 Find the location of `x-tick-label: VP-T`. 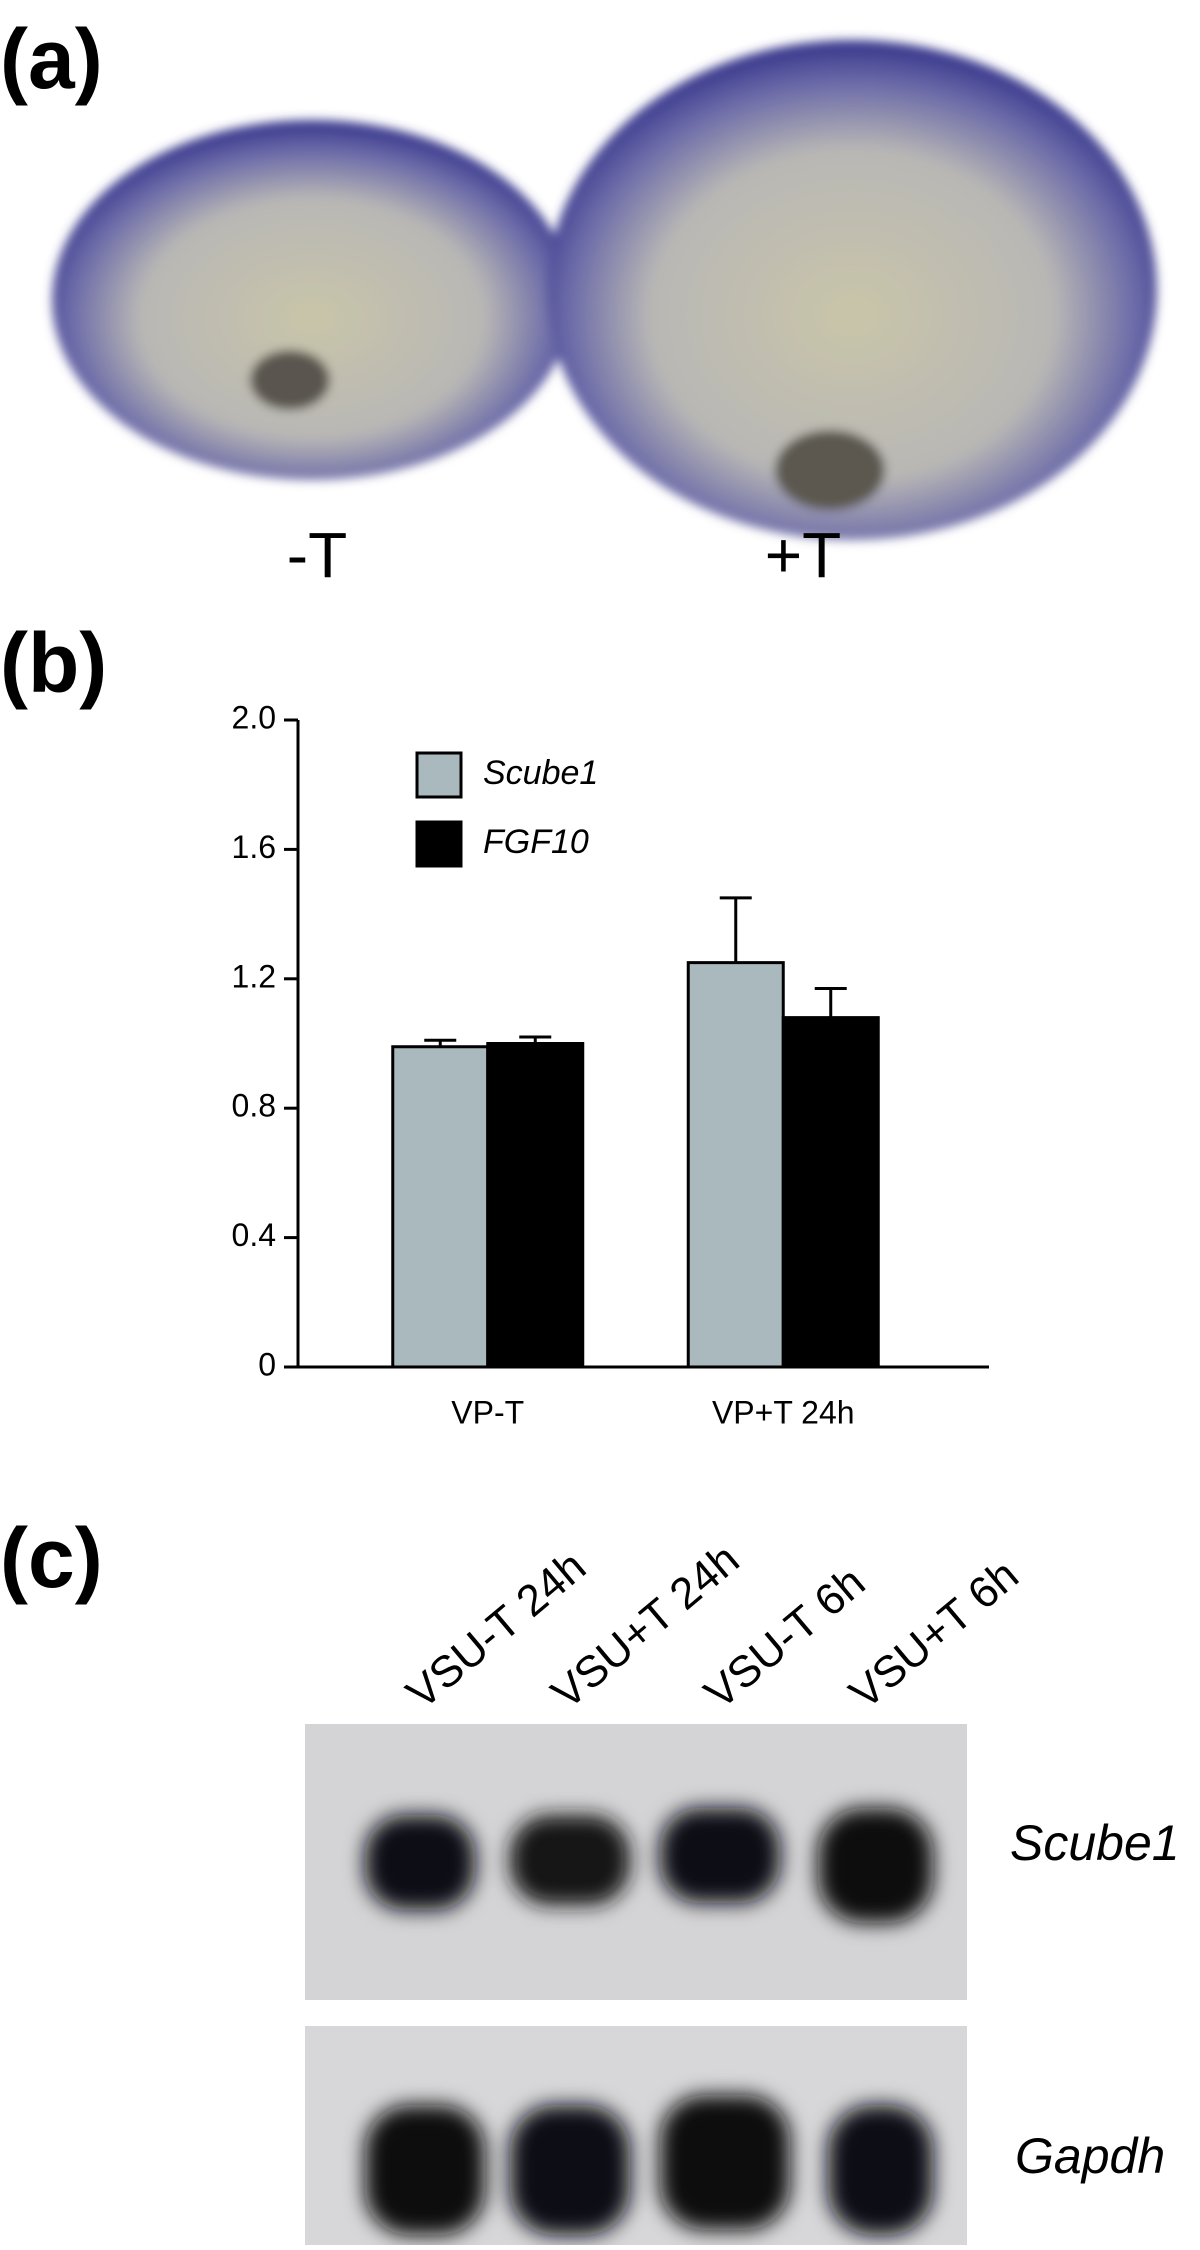

x-tick-label: VP-T is located at coordinates (487, 1412).